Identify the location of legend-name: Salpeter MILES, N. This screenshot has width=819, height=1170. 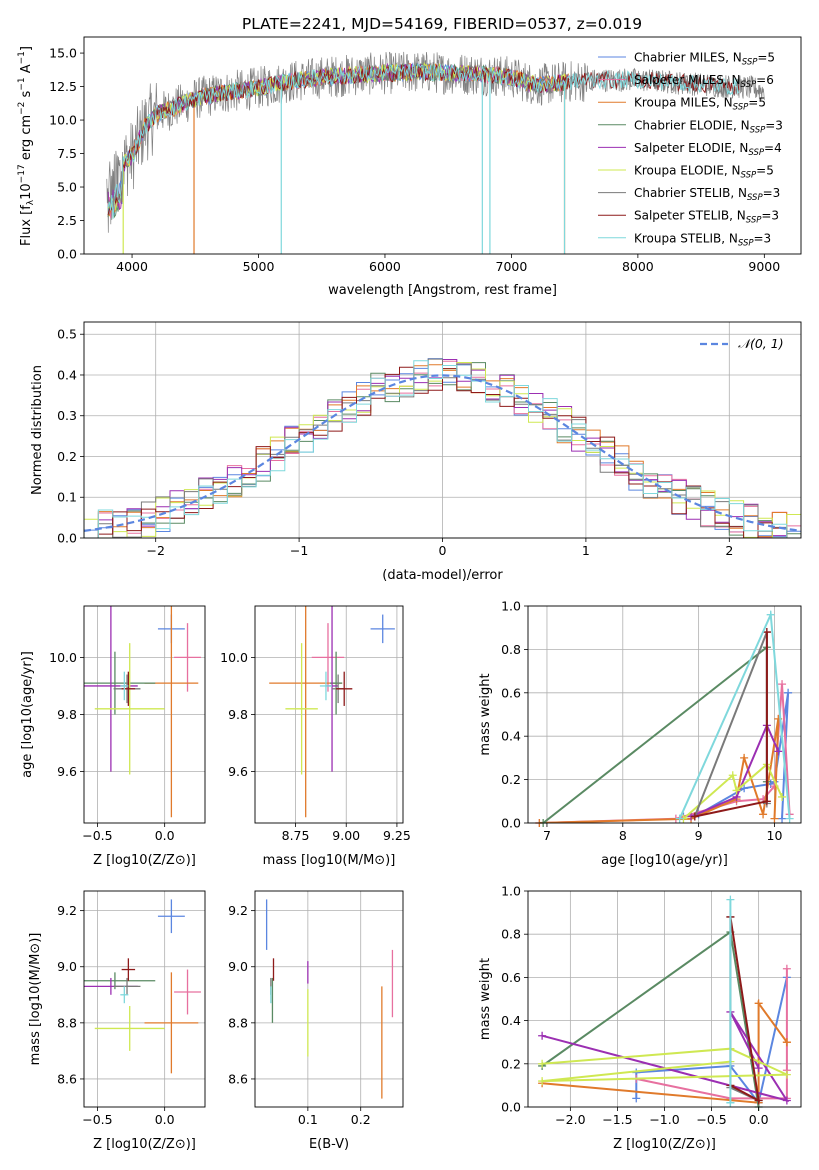
(687, 80).